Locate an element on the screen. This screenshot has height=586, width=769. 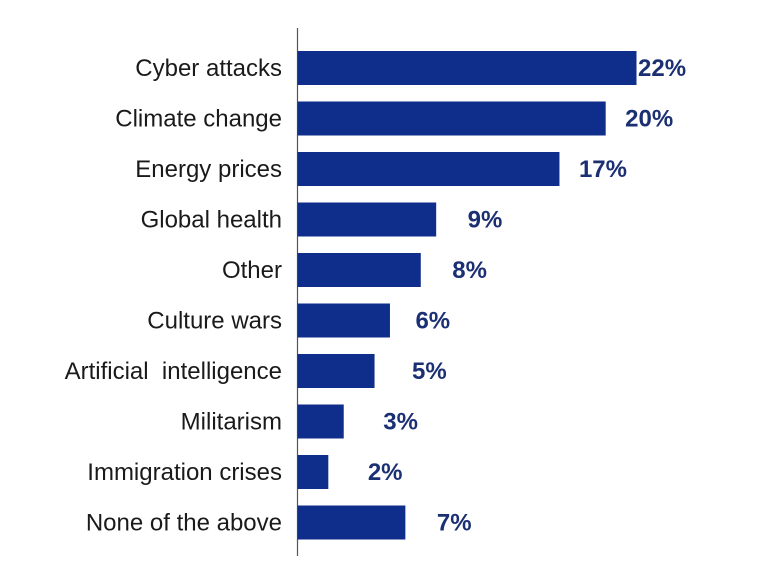
value-label: 2% is located at coordinates (385, 472).